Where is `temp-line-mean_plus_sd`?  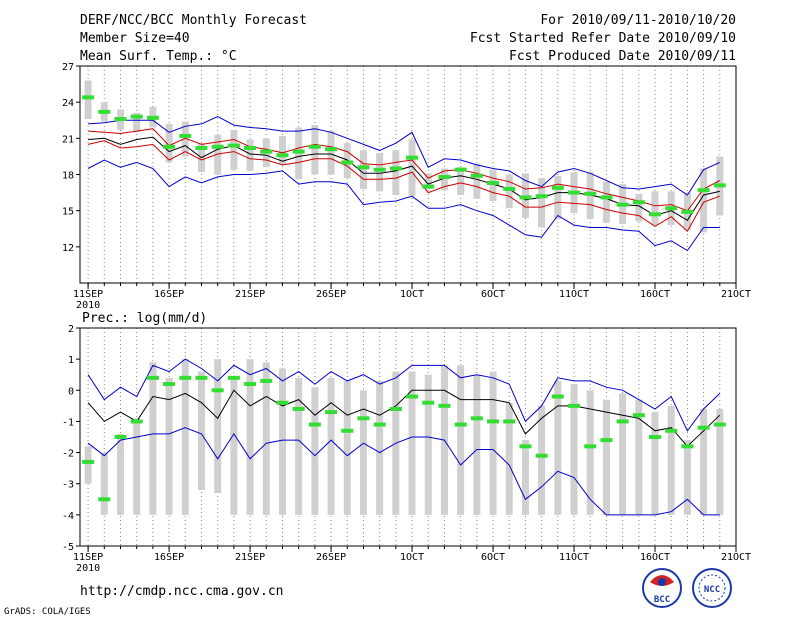
temp-line-mean_plus_sd is located at coordinates (404, 170).